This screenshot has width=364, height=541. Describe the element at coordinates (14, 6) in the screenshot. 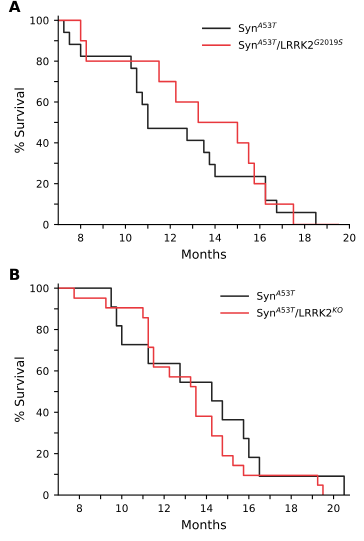

I see `chart-title: A` at that location.